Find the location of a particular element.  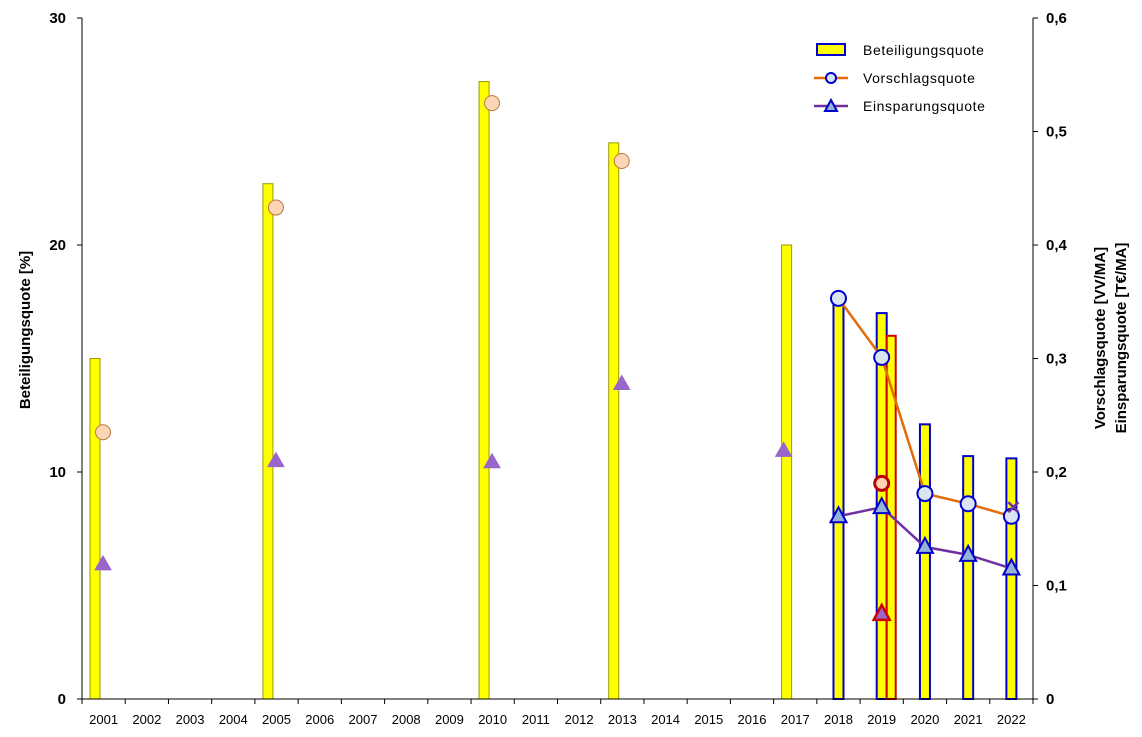

point-einsparungsquote-2019 is located at coordinates (882, 505).